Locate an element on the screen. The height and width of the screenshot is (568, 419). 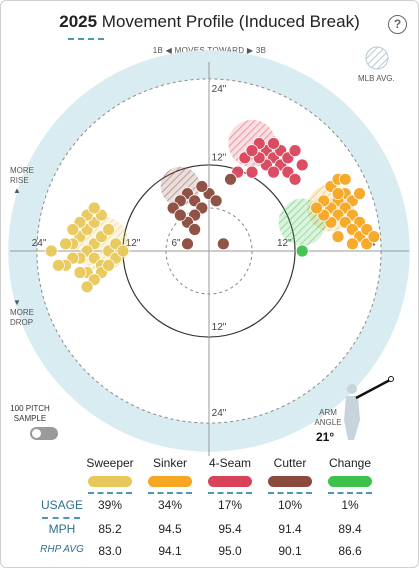
arm-angle-icon is located at coordinates (369, 408).